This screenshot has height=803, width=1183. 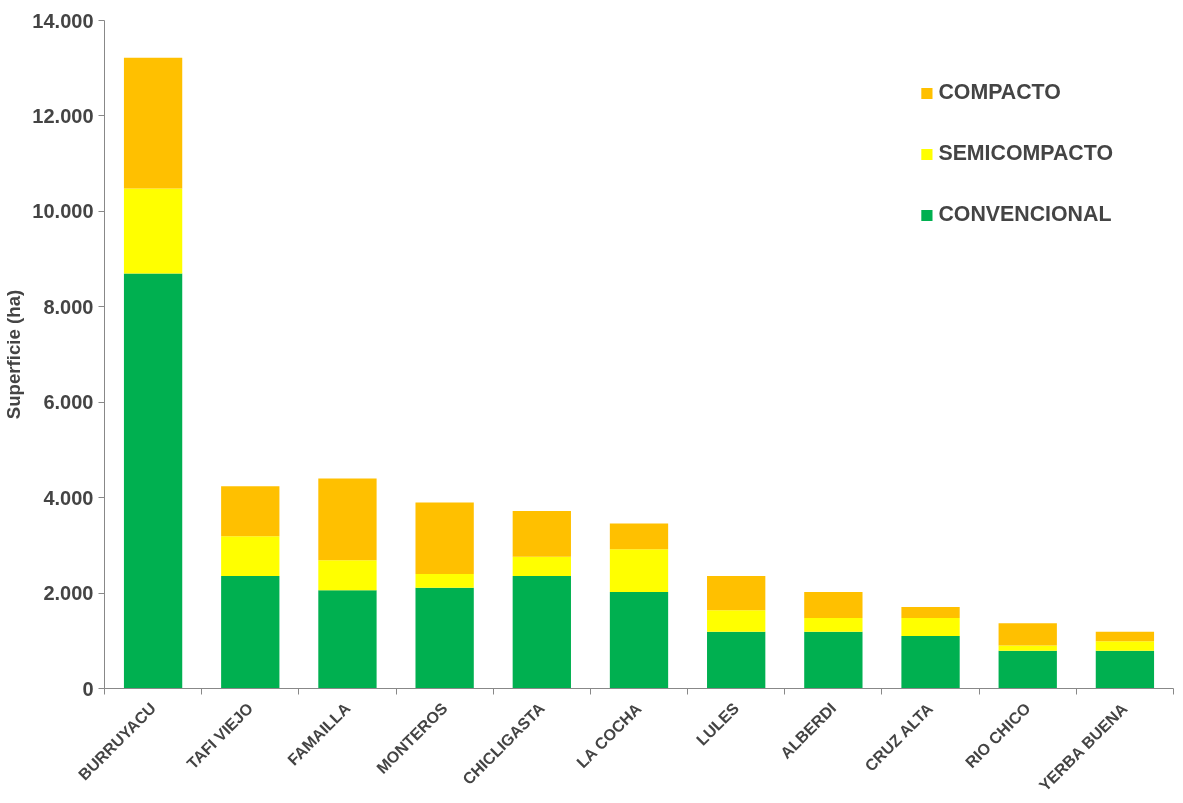 I want to click on y-tick-label: 4.000, so click(x=68, y=497).